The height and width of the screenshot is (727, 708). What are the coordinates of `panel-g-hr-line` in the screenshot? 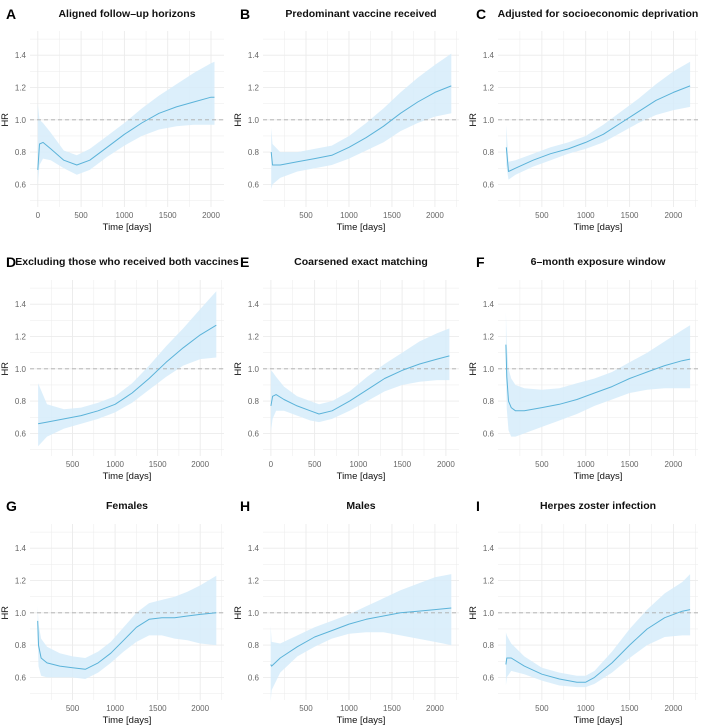 It's located at (127, 641).